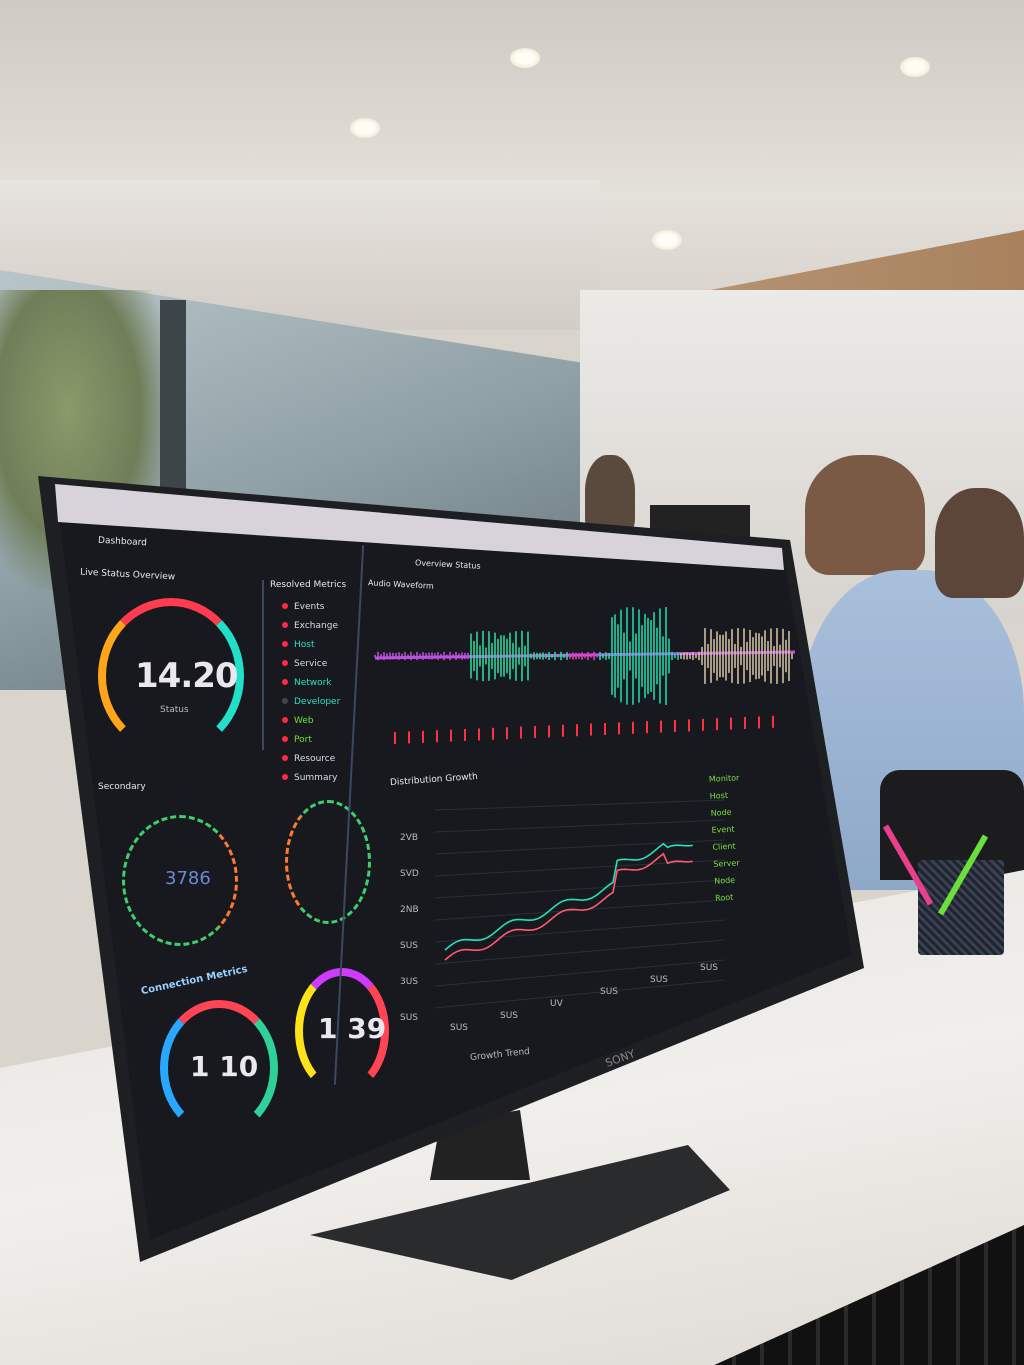 Image resolution: width=1024 pixels, height=1365 pixels. I want to click on gauge-a, so click(219, 1068).